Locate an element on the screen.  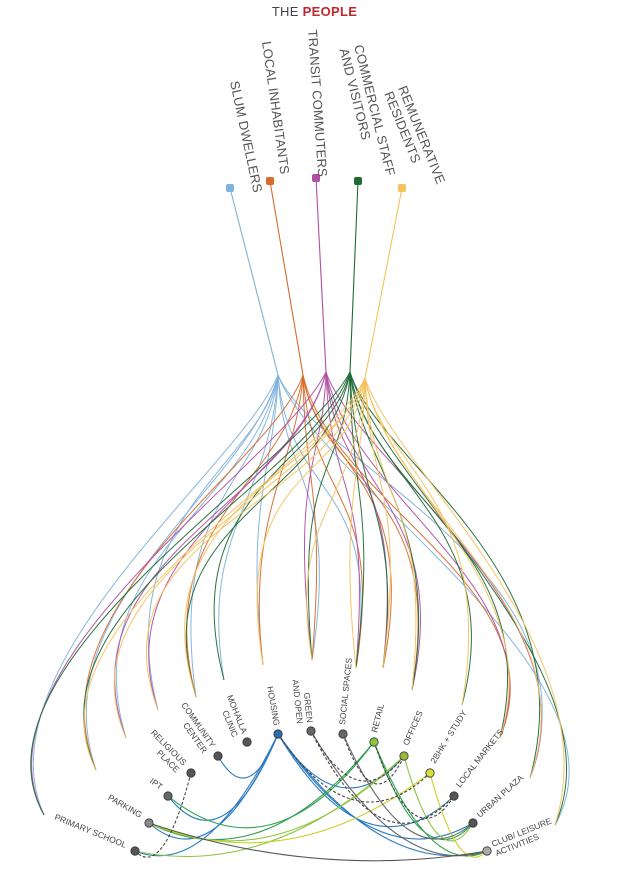
facility-label-line: PRIMARY SCHOOL is located at coordinates (90, 831).